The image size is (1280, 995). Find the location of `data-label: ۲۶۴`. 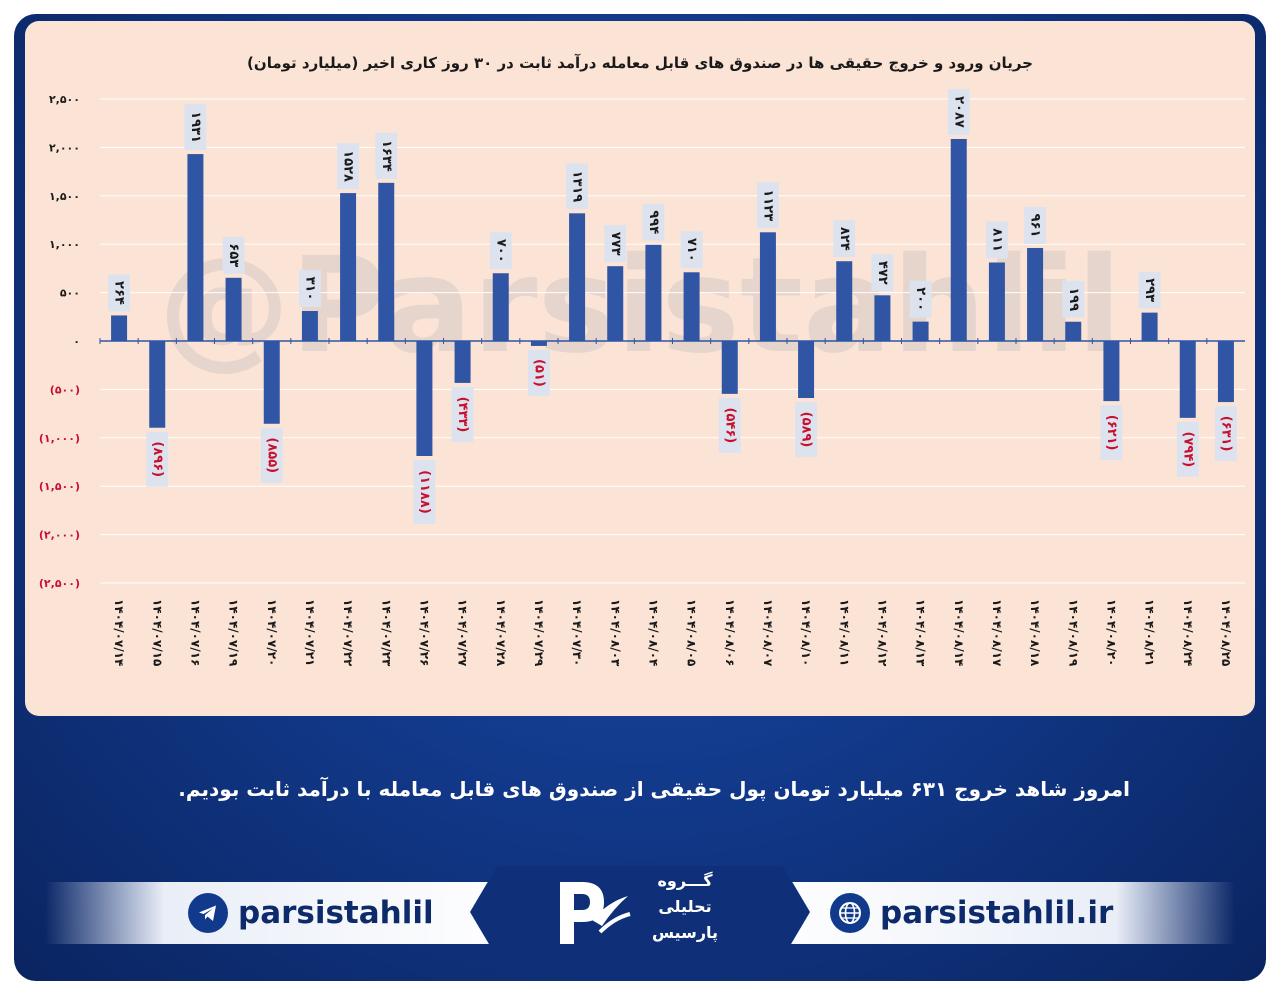

data-label: ۲۶۴ is located at coordinates (119, 293).